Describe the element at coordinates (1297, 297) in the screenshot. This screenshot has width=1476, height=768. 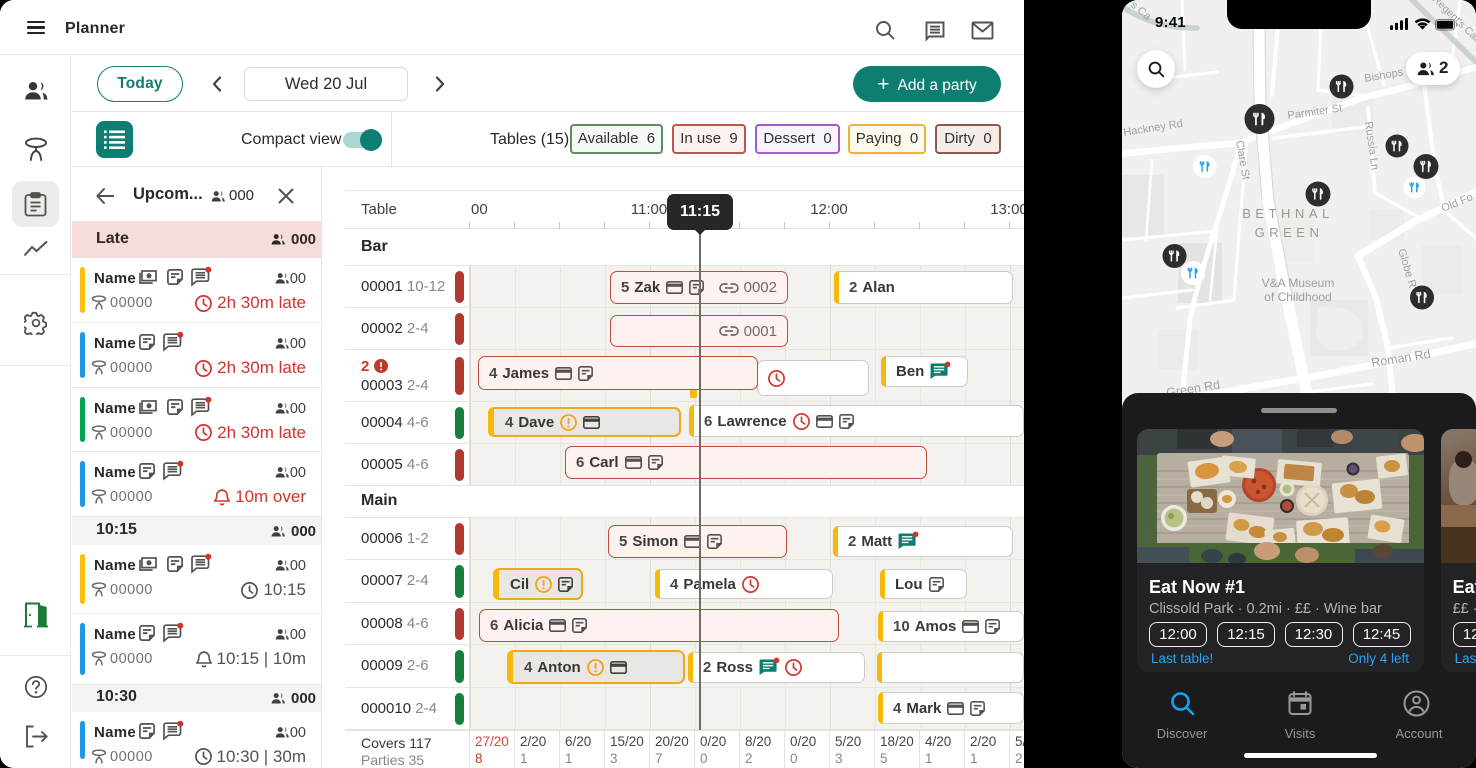
I see `svg-text: of Childhood` at that location.